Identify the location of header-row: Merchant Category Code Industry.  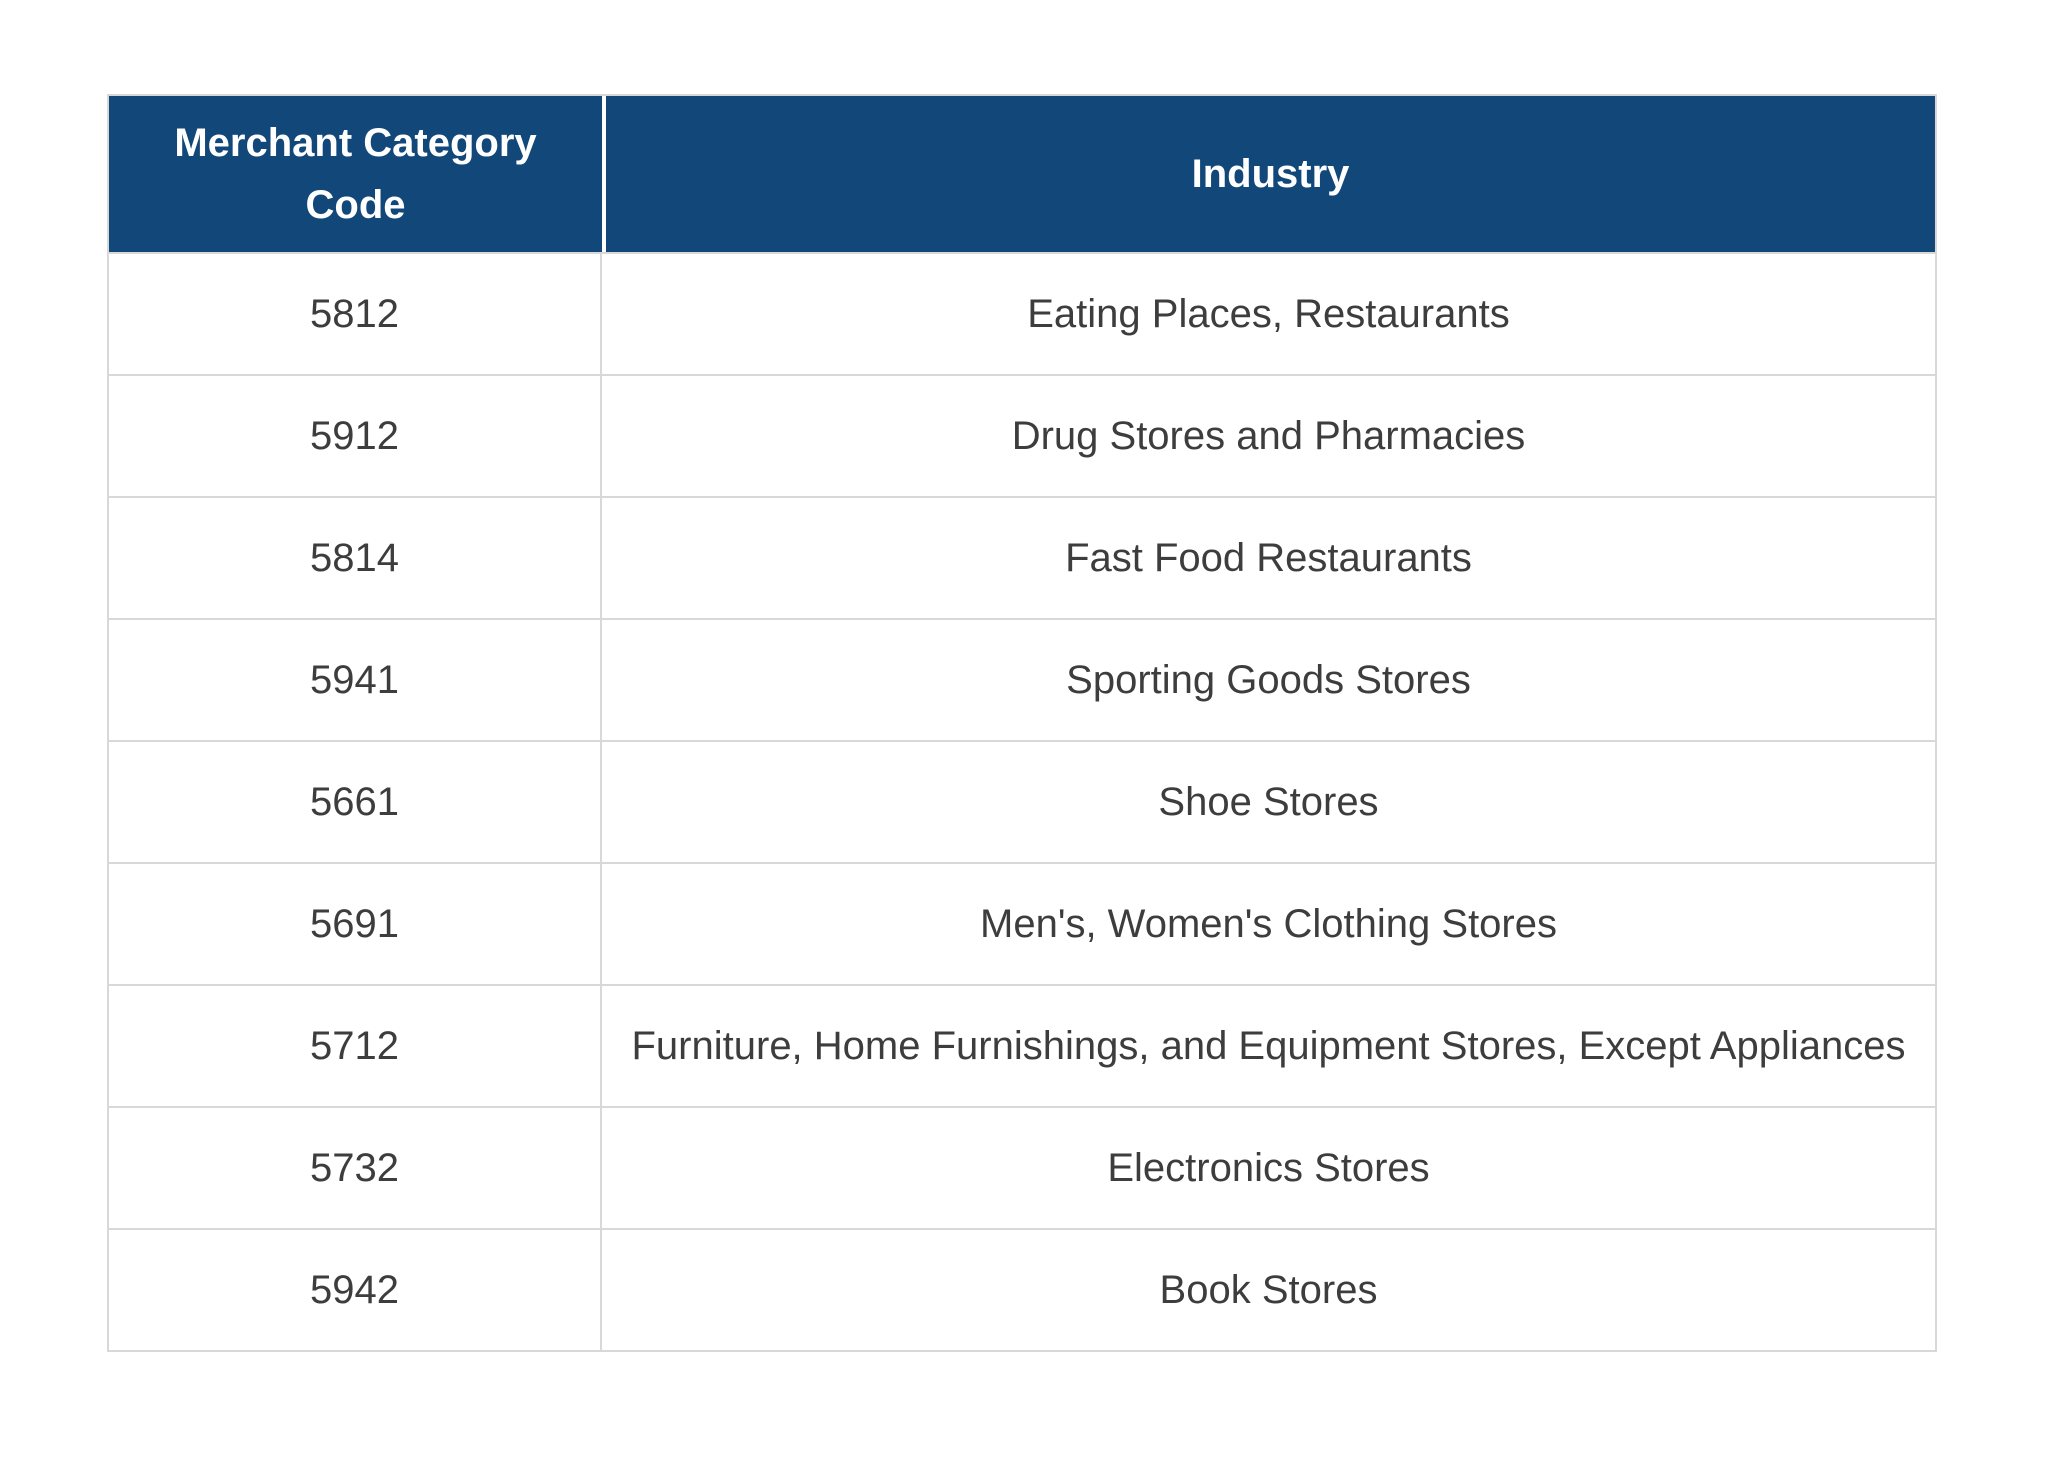
(1022, 174).